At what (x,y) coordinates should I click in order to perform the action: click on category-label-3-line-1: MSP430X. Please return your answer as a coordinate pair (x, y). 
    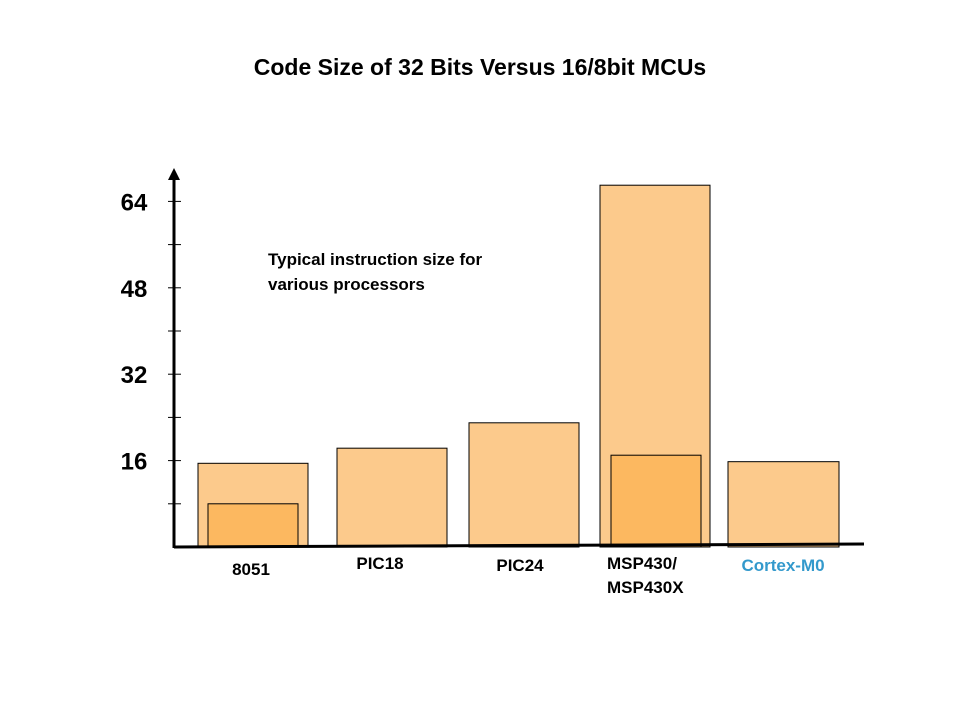
    Looking at the image, I should click on (645, 587).